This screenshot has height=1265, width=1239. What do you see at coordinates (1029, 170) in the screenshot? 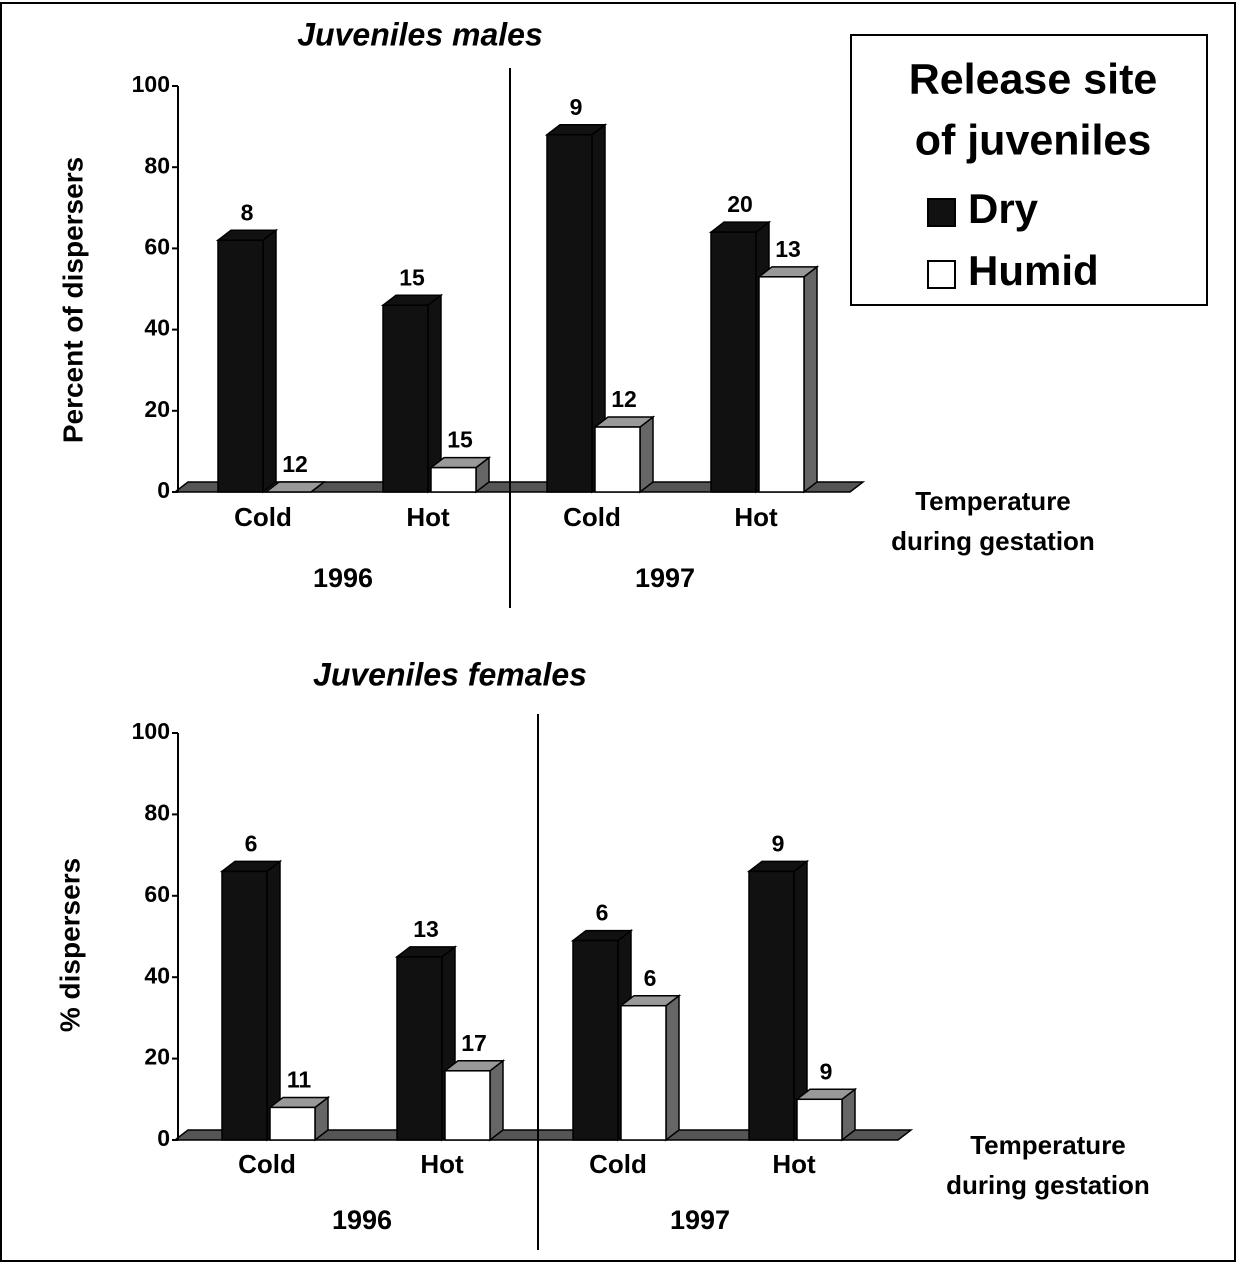
I see `legend-box` at bounding box center [1029, 170].